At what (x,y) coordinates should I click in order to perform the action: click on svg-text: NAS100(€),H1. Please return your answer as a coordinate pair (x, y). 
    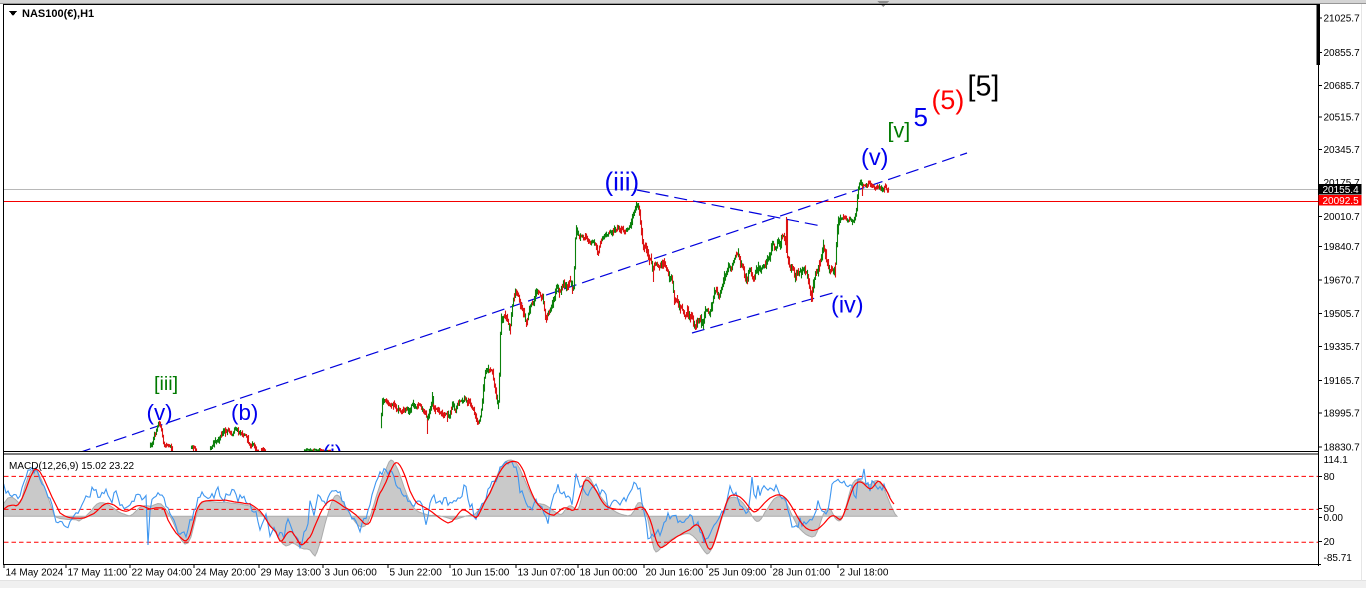
    Looking at the image, I should click on (58, 14).